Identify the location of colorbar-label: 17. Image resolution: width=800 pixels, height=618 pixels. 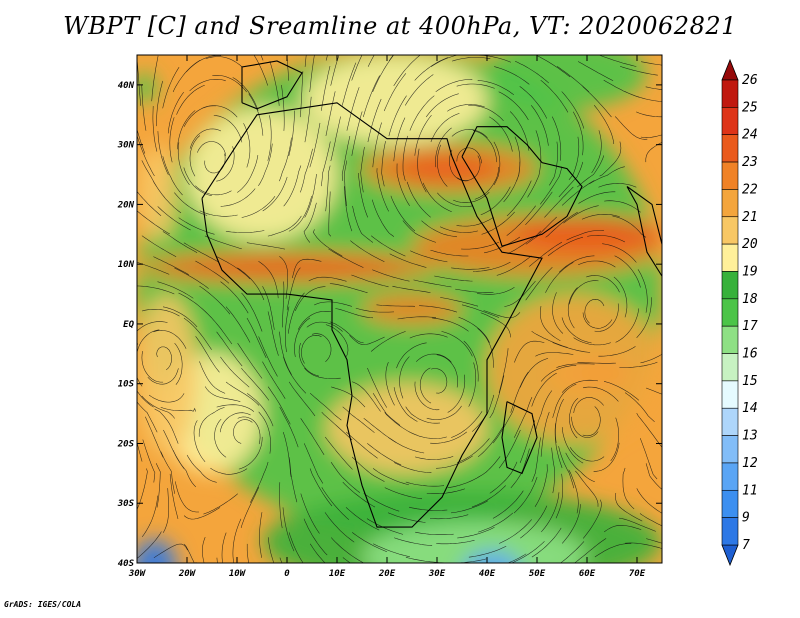
(750, 326).